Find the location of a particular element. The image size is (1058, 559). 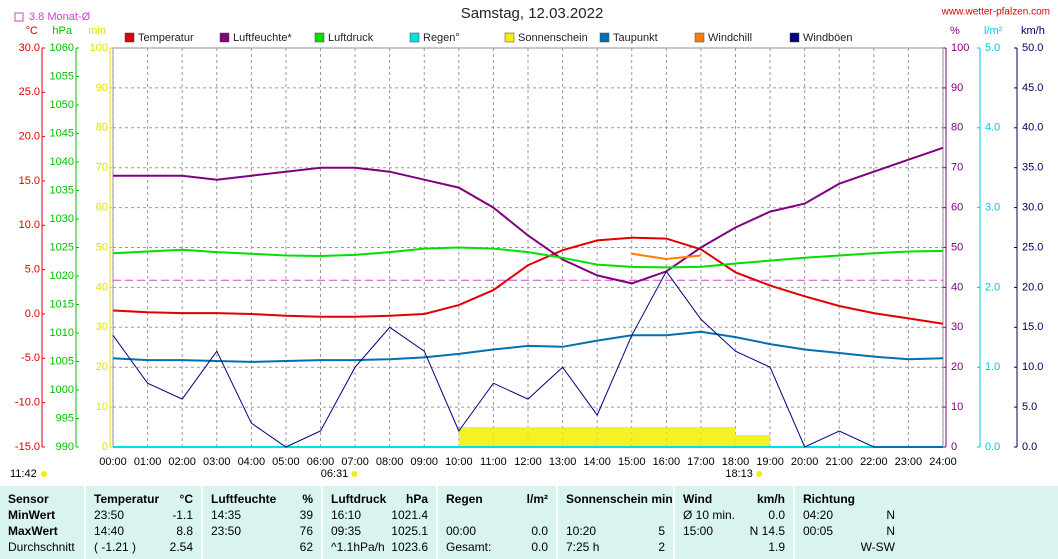

axis-unit: min is located at coordinates (97, 31).